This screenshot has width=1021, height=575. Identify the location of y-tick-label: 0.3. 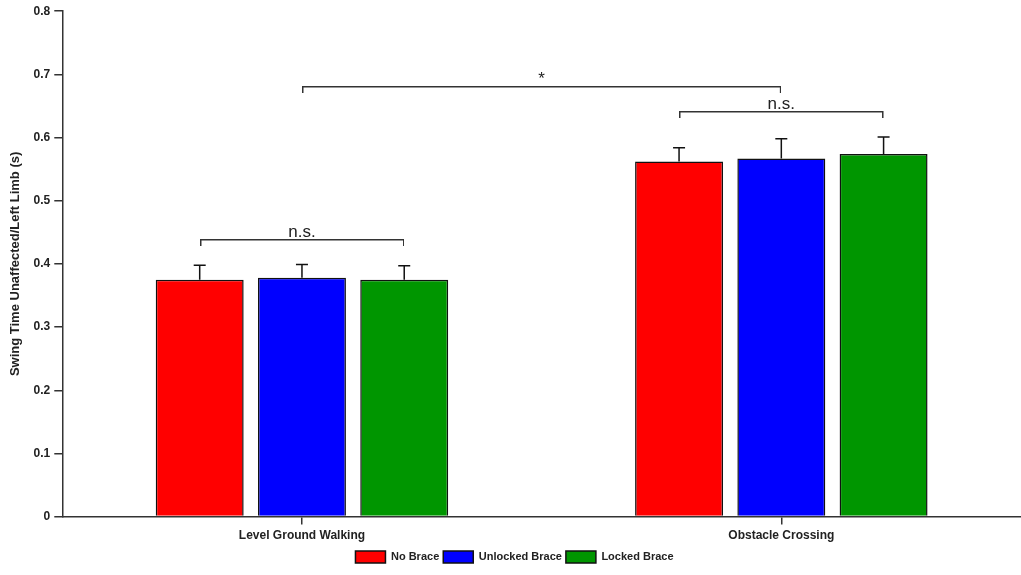
(42, 326).